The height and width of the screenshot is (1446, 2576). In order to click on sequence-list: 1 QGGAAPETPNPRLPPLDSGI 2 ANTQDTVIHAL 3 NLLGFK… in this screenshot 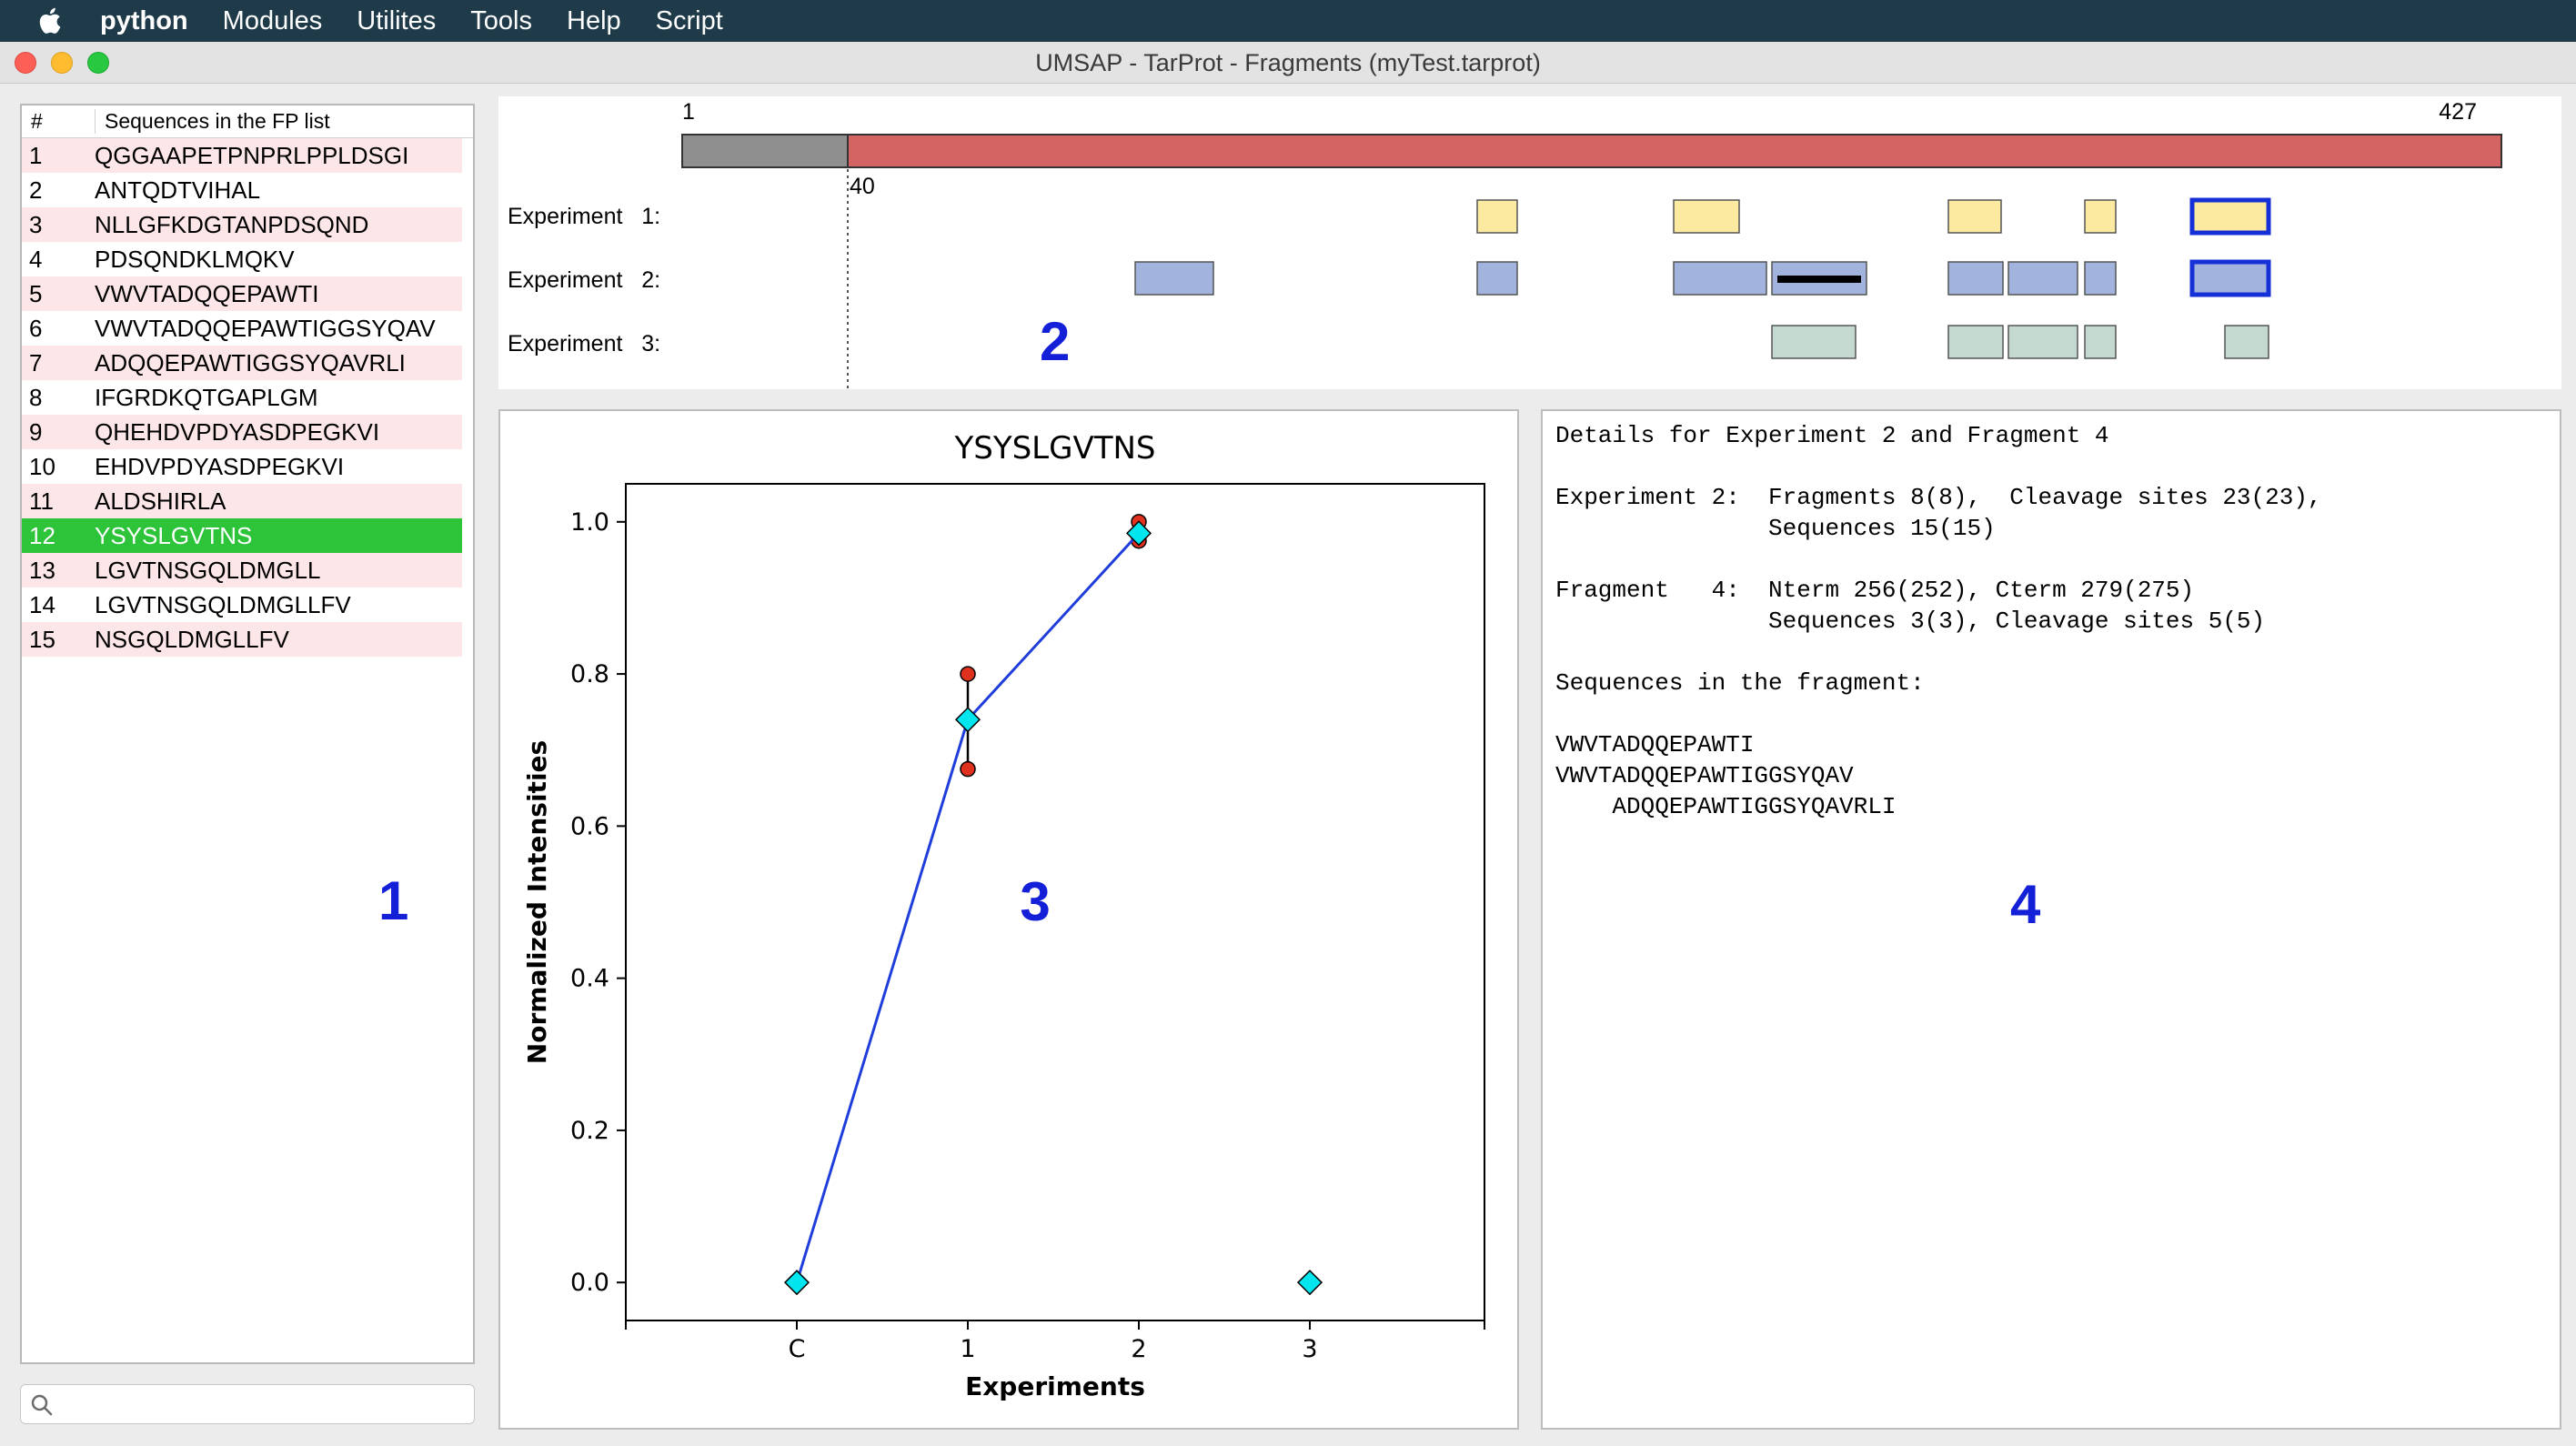, I will do `click(247, 398)`.